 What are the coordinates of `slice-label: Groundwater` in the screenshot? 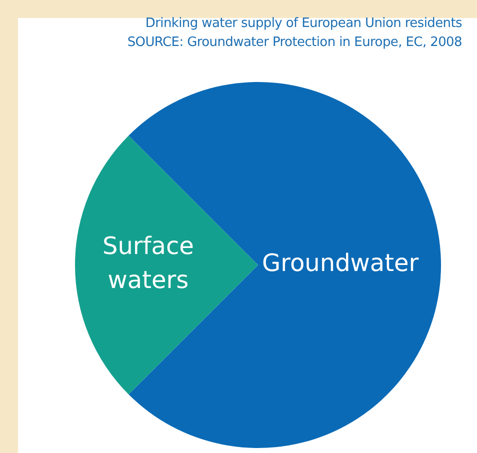 It's located at (340, 263).